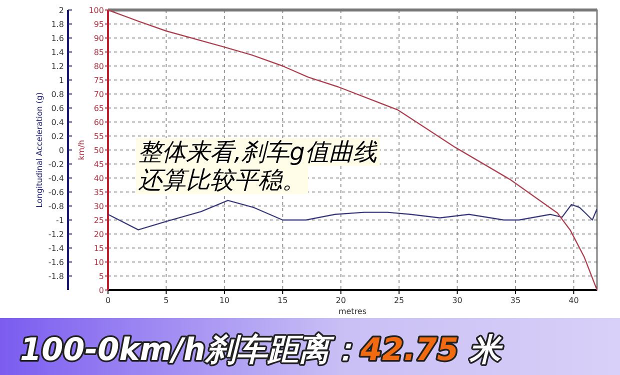 This screenshot has width=620, height=375. What do you see at coordinates (99, 52) in the screenshot?
I see `y2-tick-label: 85` at bounding box center [99, 52].